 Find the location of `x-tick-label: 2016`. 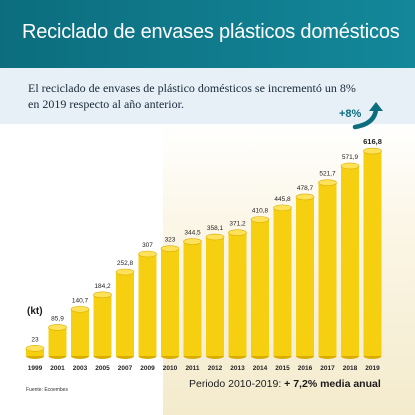

x-tick-label: 2016 is located at coordinates (305, 368).